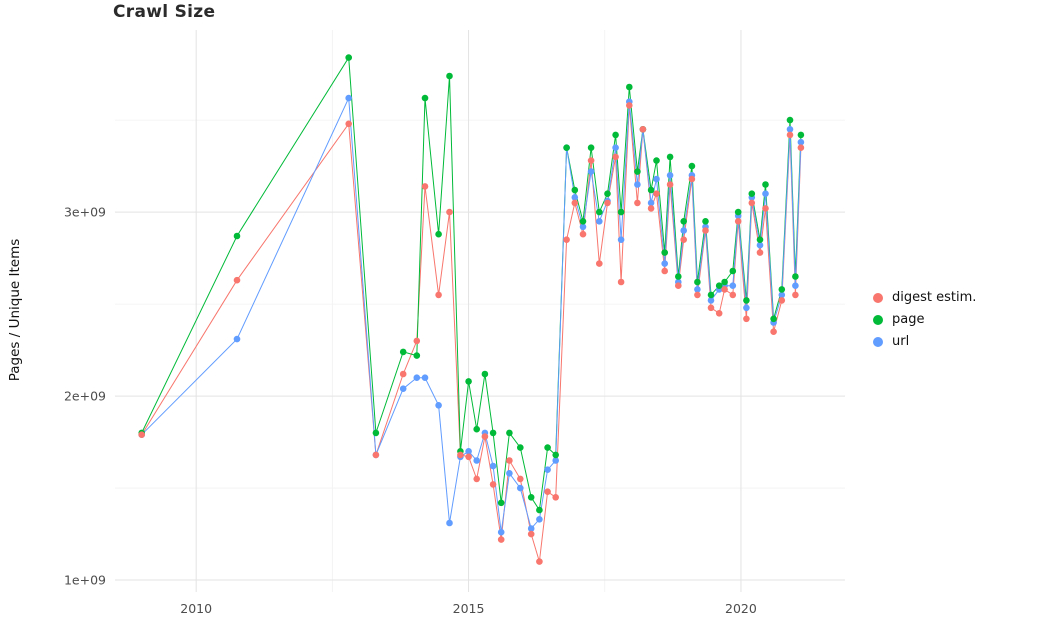 The height and width of the screenshot is (639, 1059). I want to click on chart-title: Crawl Size, so click(164, 12).